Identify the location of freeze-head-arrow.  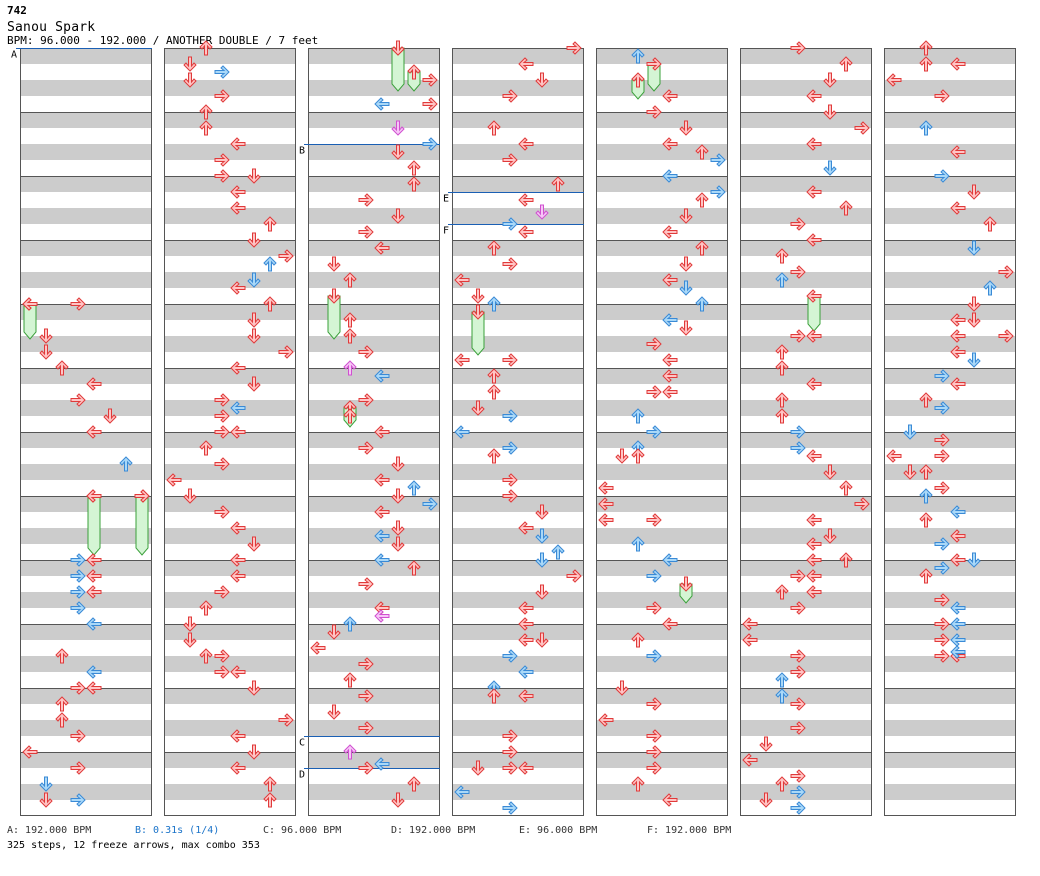
(686, 584).